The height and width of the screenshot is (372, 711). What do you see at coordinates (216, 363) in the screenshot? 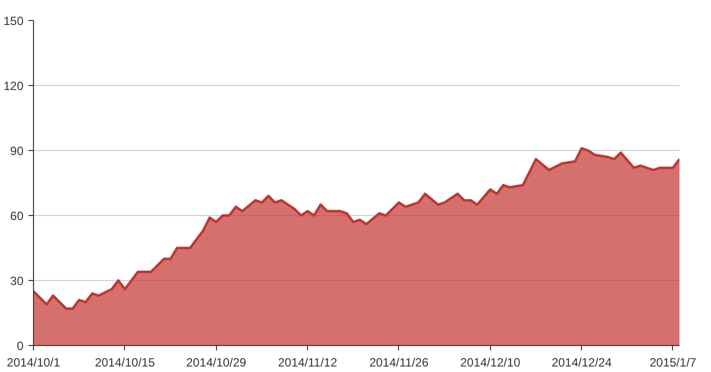
I see `x-tick-label: 2014/10/29` at bounding box center [216, 363].